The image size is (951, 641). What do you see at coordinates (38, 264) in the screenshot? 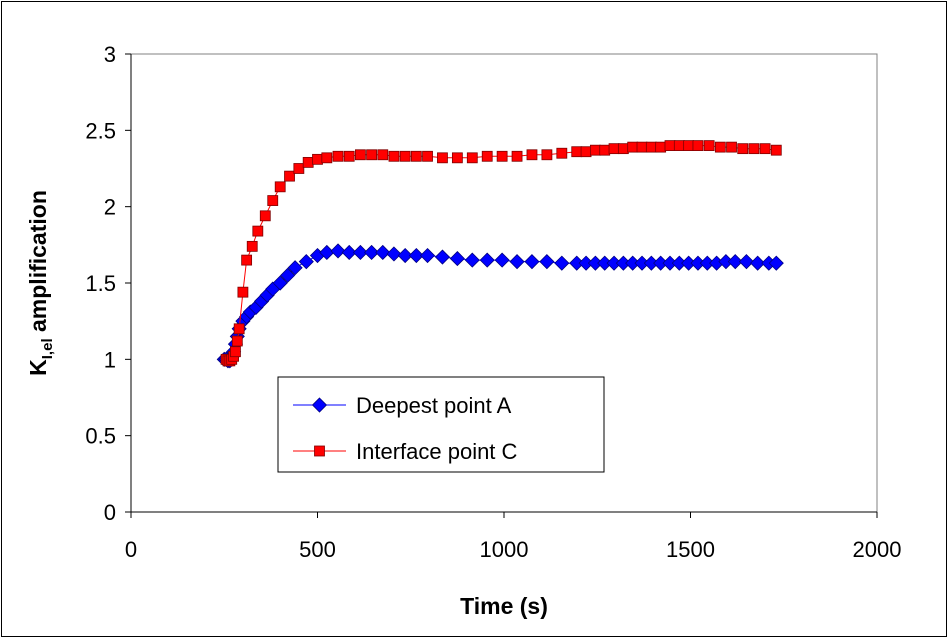
I see `y-axis-title-rest: amplification` at bounding box center [38, 264].